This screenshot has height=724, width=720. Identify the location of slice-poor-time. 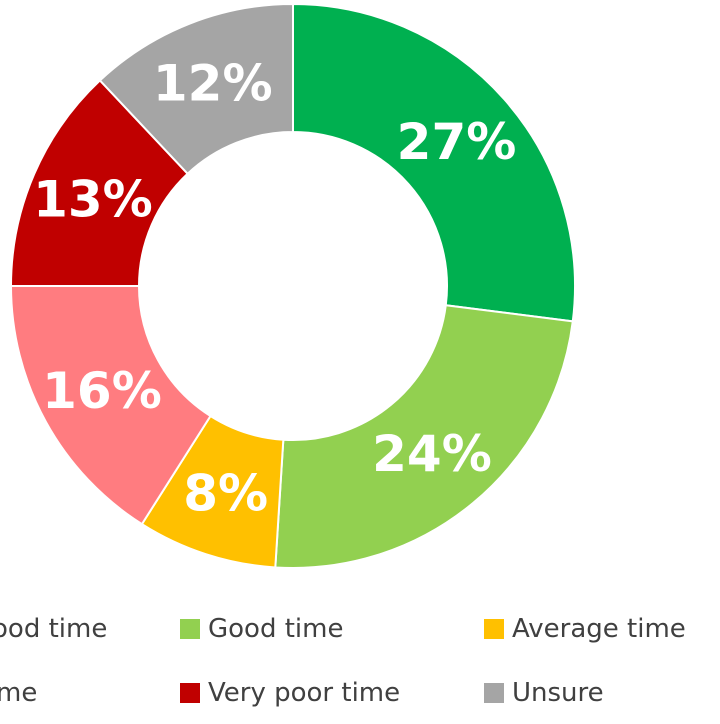
(110, 405).